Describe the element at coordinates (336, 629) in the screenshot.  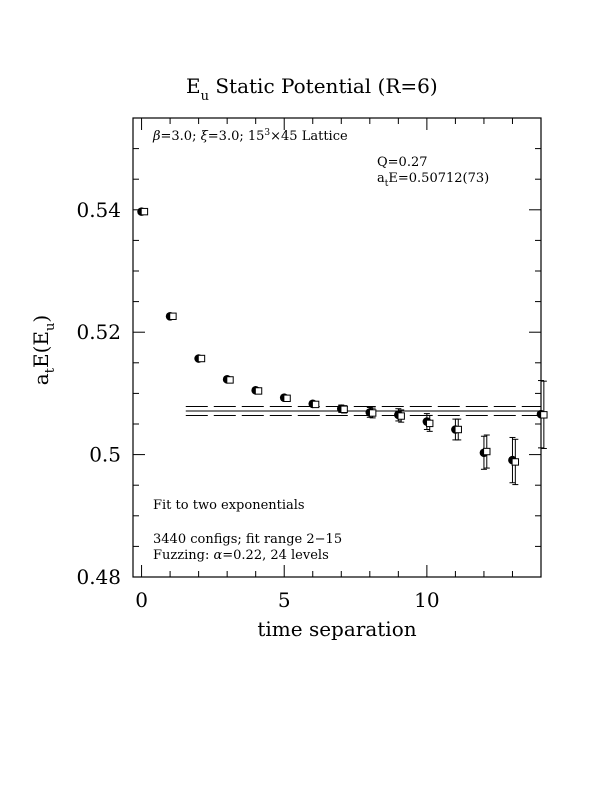
I see `x-axis-label: time separation` at that location.